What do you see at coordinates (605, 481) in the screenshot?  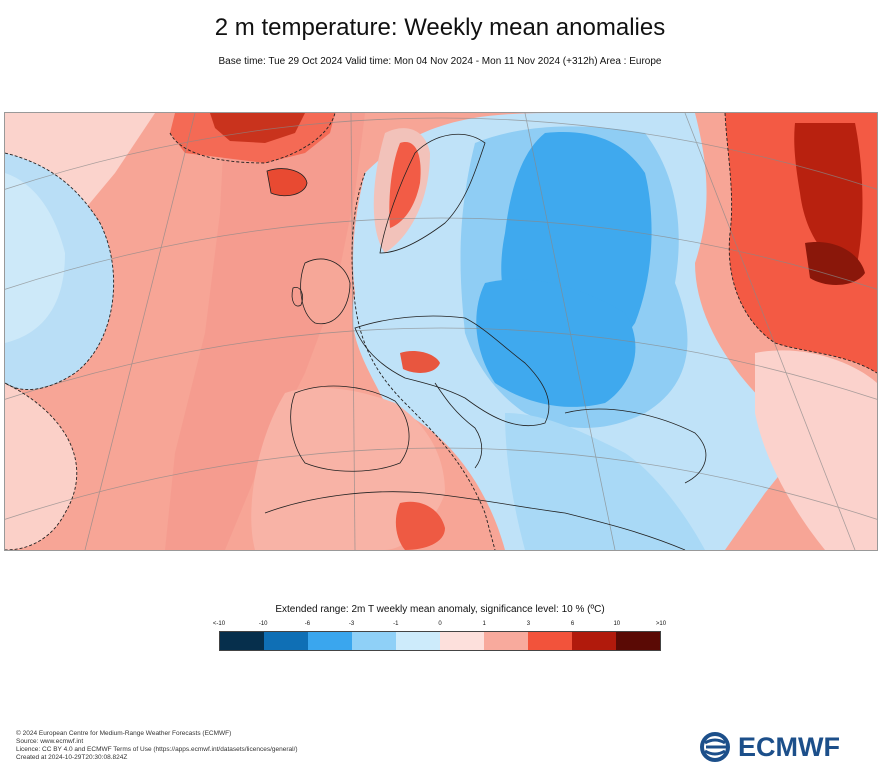 I see `eastern-med-cool` at bounding box center [605, 481].